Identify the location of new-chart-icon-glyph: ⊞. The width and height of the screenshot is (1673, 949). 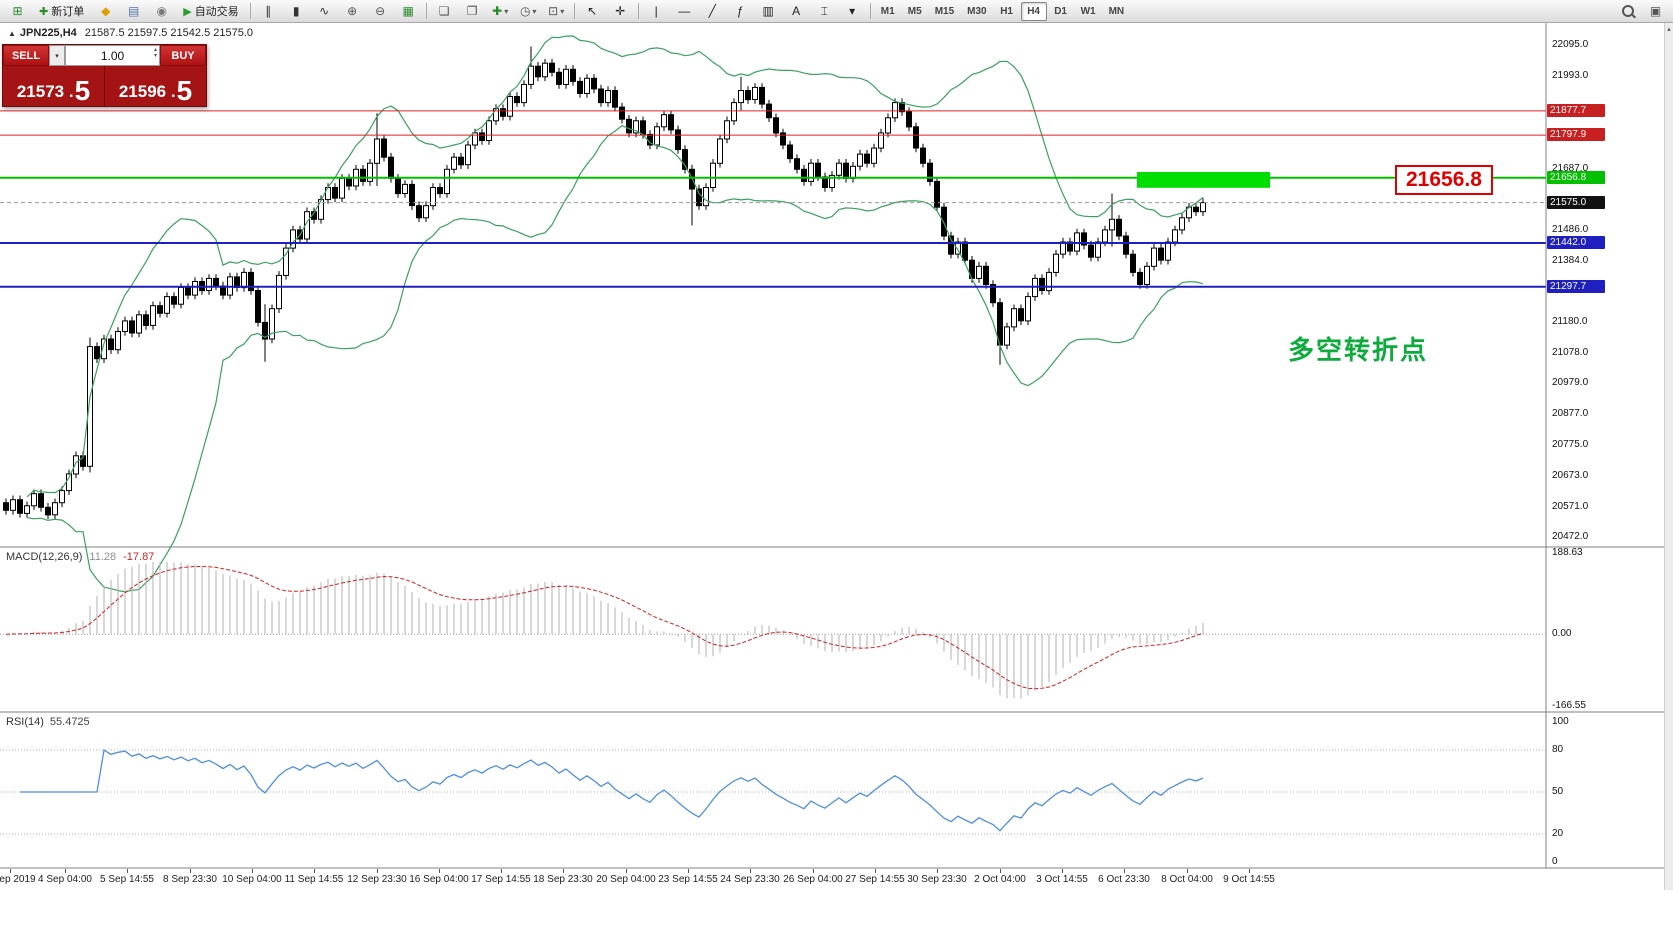
(17, 11).